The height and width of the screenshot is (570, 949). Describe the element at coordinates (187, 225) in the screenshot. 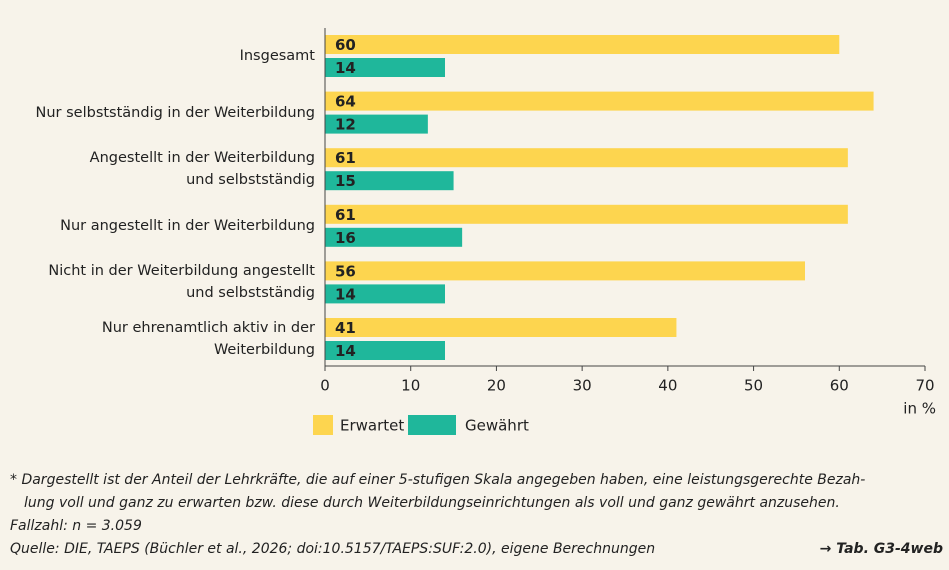

I see `category-label: Nur angestellt in der Weiterbildung` at that location.